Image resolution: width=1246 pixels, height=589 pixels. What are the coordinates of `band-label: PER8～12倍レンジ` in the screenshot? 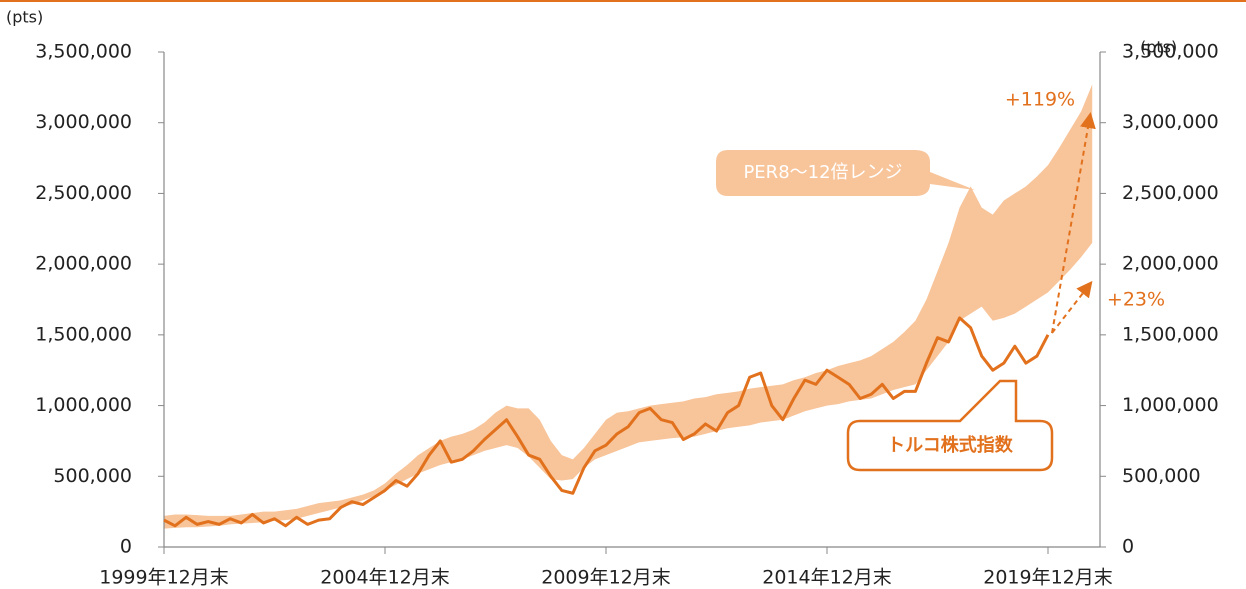 It's located at (822, 172).